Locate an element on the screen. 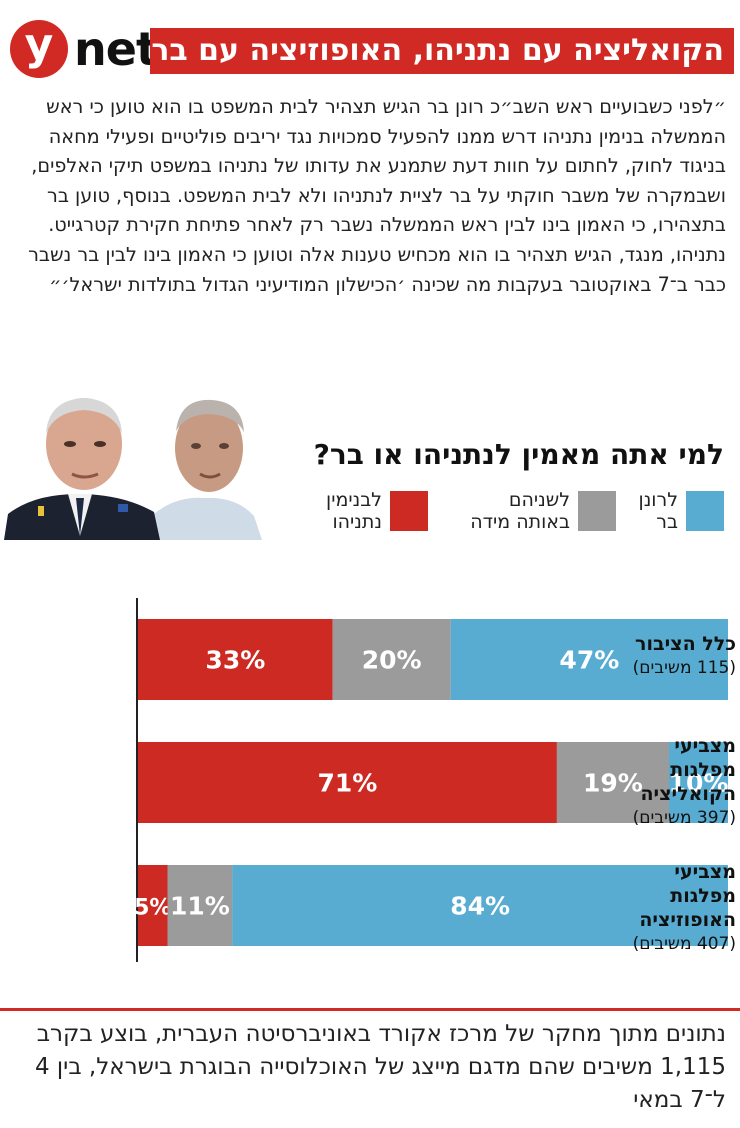 The image size is (740, 1128). bar-value-label-0-0: 33% is located at coordinates (235, 660).